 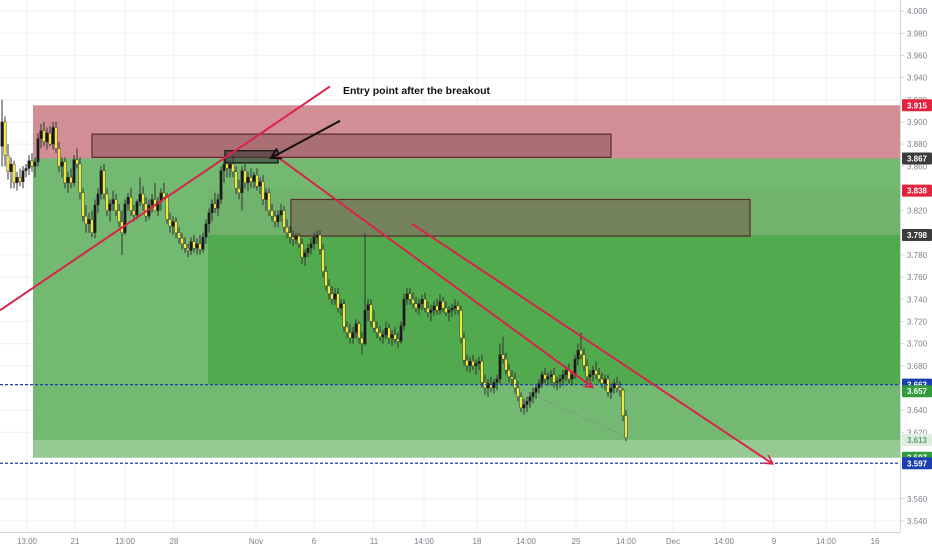 I want to click on time-tick-label: 25, so click(x=576, y=541).